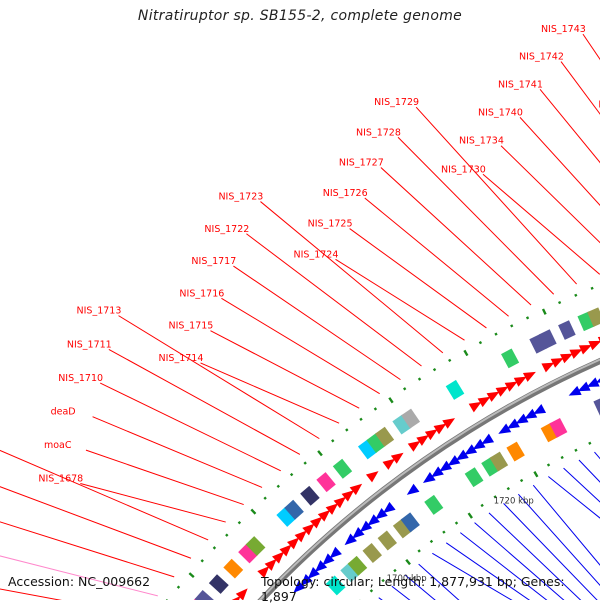 The height and width of the screenshot is (604, 600). Describe the element at coordinates (79, 581) in the screenshot. I see `accession-text: Accession: NC_009662` at that location.